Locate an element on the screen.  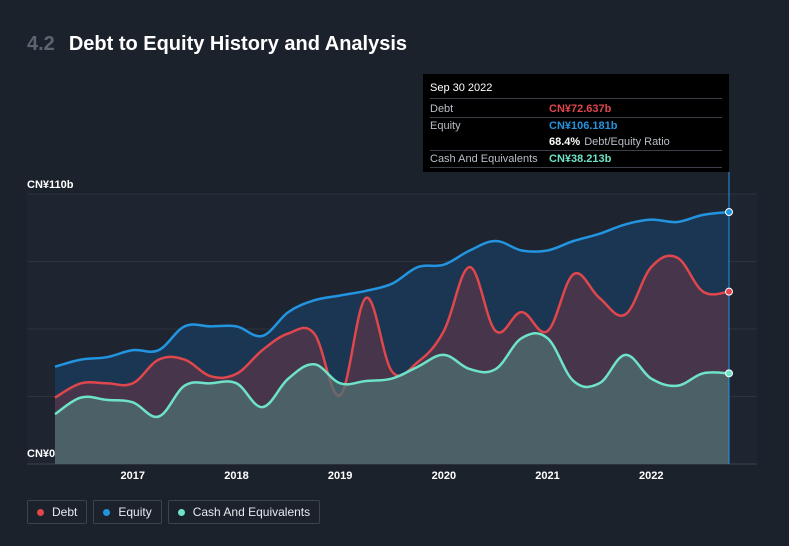
cash-line is located at coordinates (392, 375).